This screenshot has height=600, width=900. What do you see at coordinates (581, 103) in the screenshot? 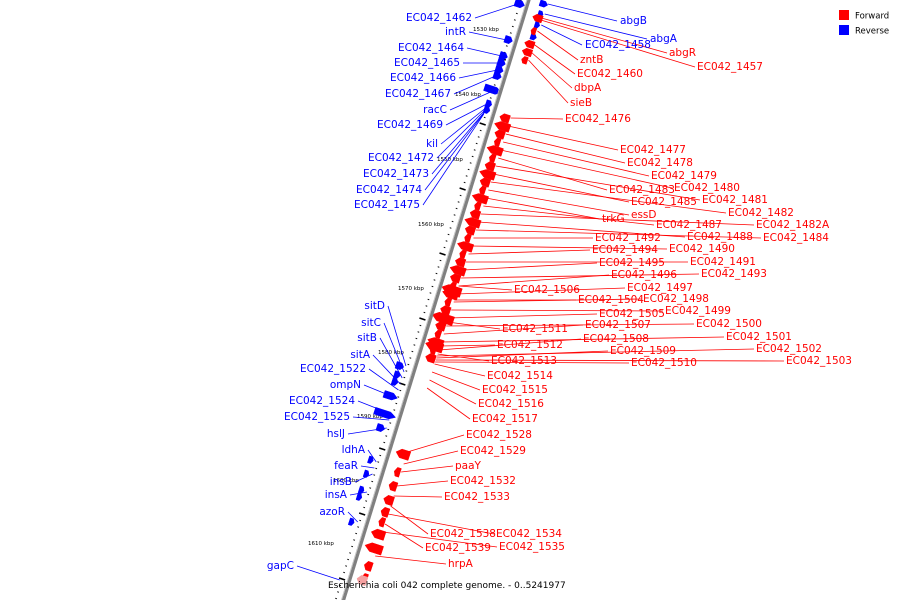
I see `gene-label-sieb: sieB` at bounding box center [581, 103].